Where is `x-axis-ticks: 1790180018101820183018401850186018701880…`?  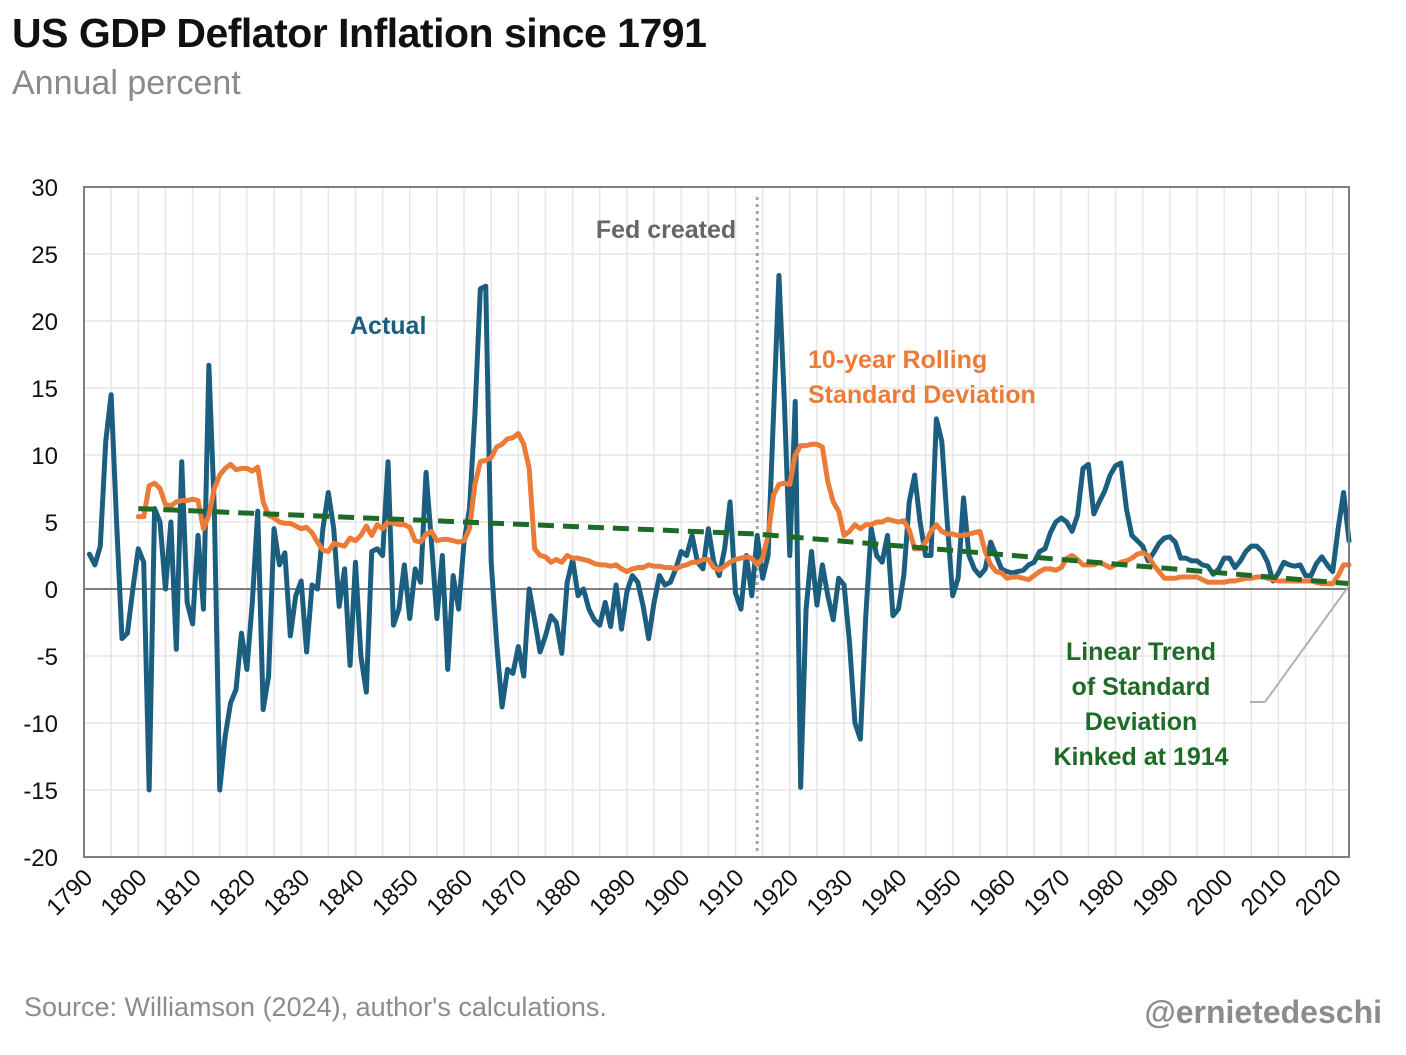
x-axis-ticks: 1790180018101820183018401850186018701880… is located at coordinates (694, 892).